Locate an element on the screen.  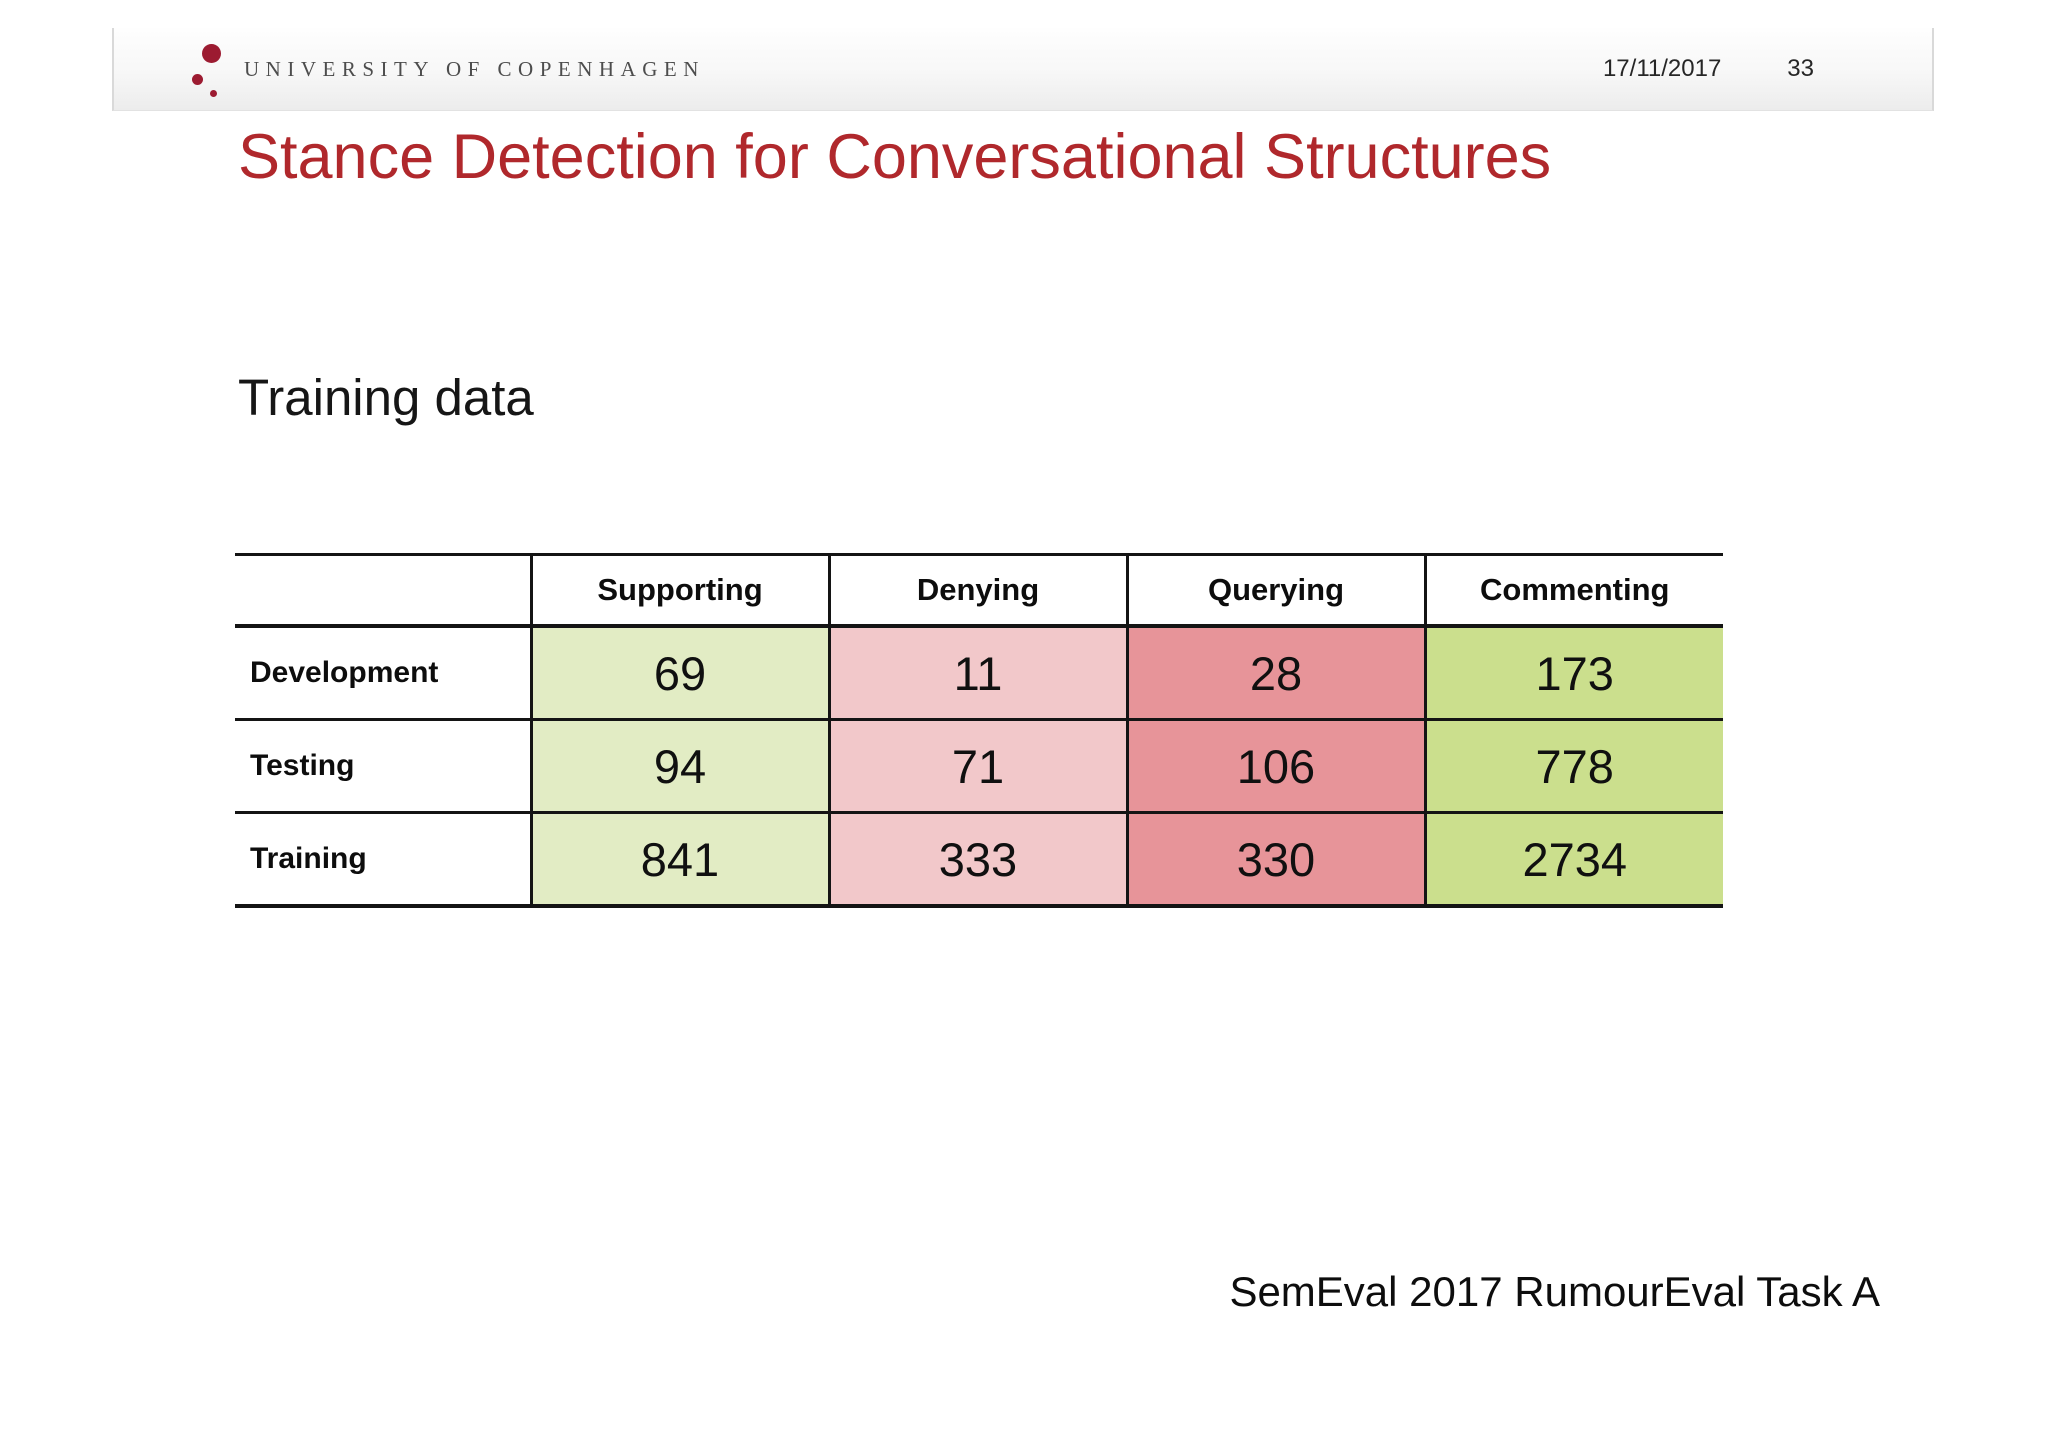
data-cell-training-denying: 333 is located at coordinates (977, 859).